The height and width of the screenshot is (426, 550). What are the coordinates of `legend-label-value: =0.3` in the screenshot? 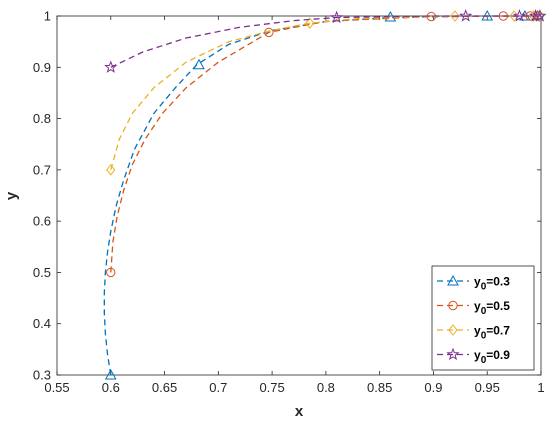 It's located at (498, 282).